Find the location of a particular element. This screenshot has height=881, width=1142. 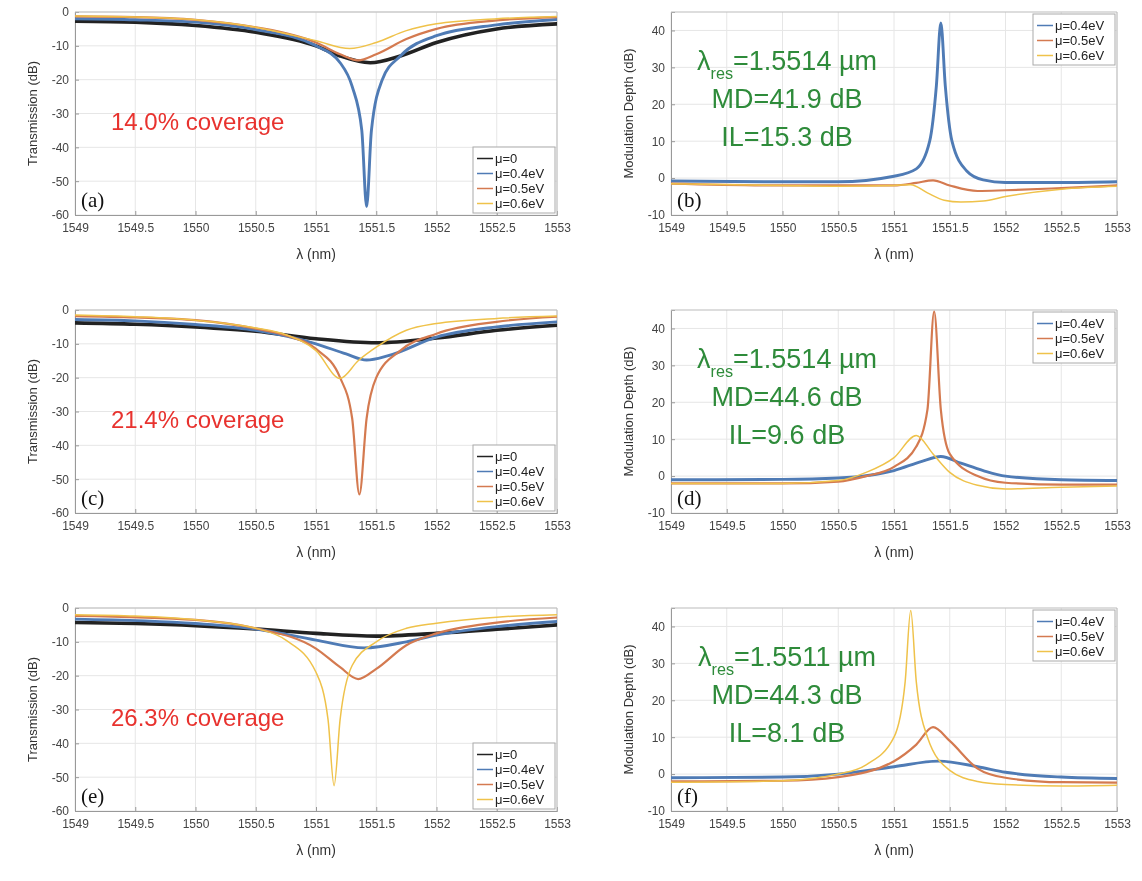

annotation: 21.4% coverage is located at coordinates (198, 419).